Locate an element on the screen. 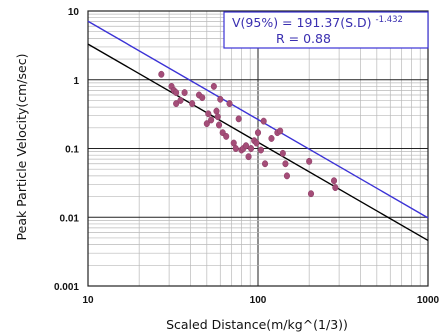 Image resolution: width=443 pixels, height=335 pixels. y-tick-label: 1 is located at coordinates (76, 81).